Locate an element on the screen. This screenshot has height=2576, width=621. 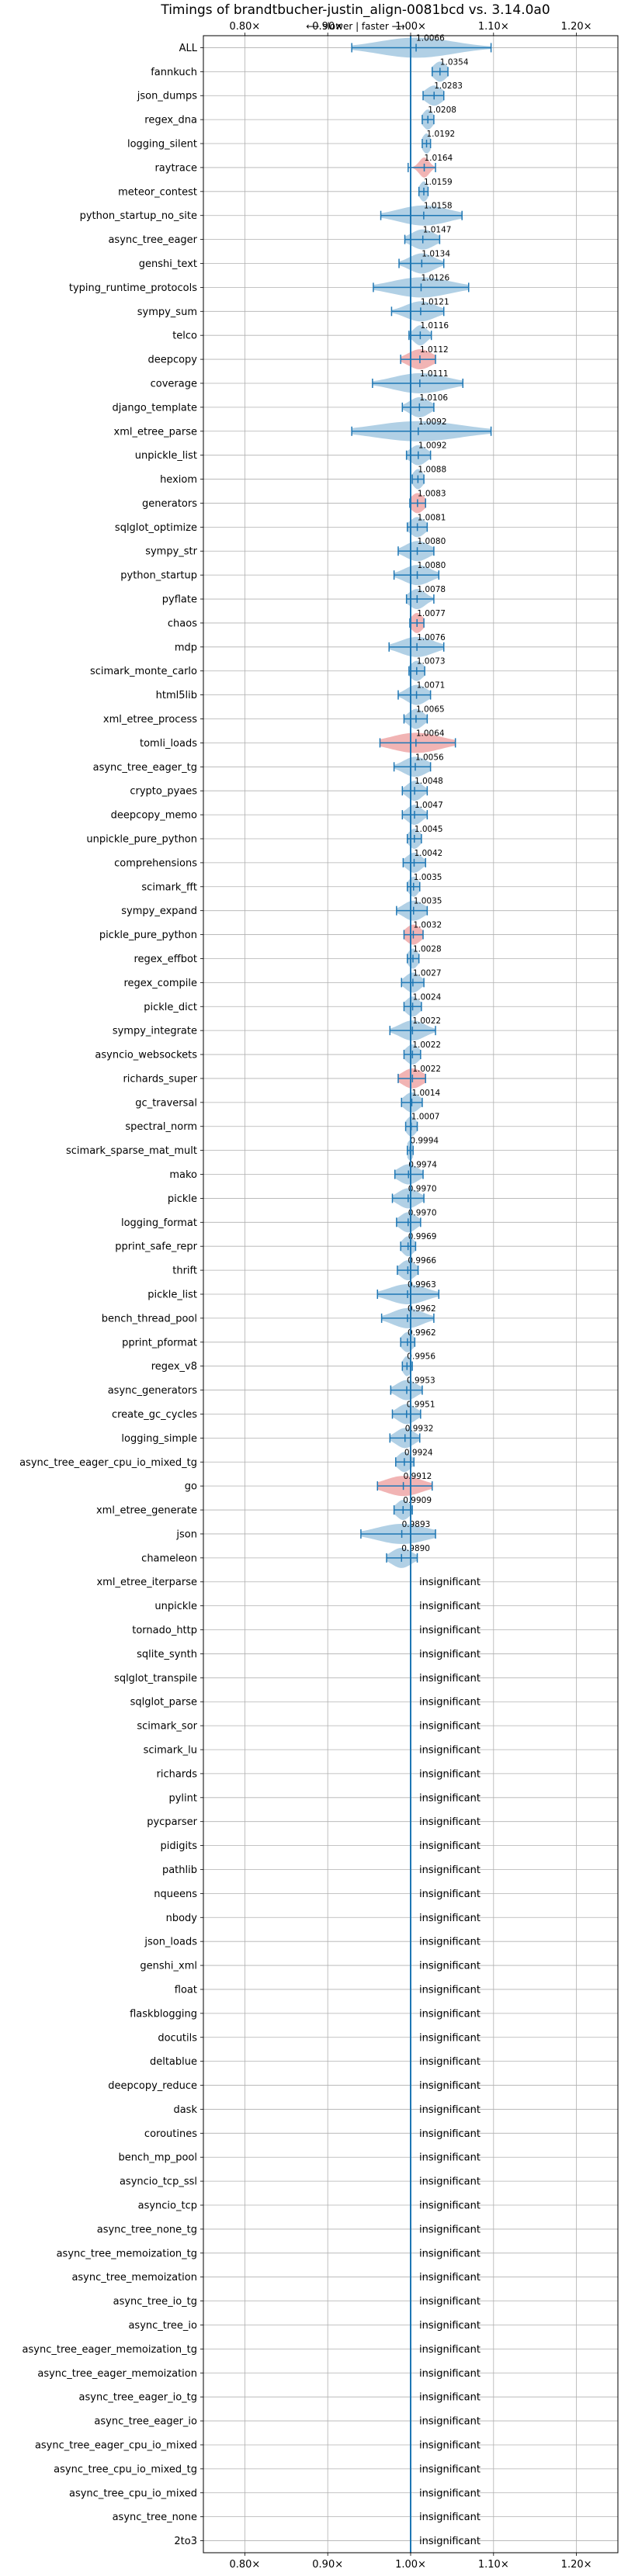
value-label: 0.9890 is located at coordinates (415, 1548).